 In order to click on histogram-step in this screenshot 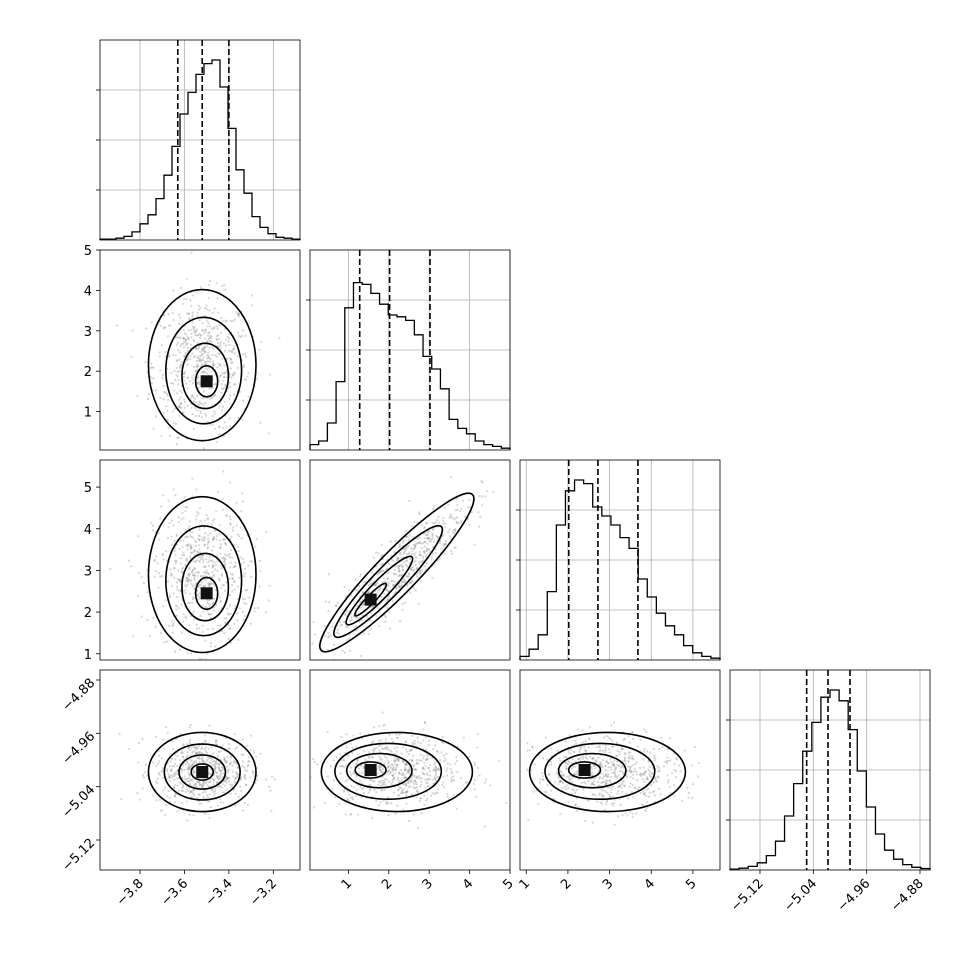, I will do `click(830, 779)`.